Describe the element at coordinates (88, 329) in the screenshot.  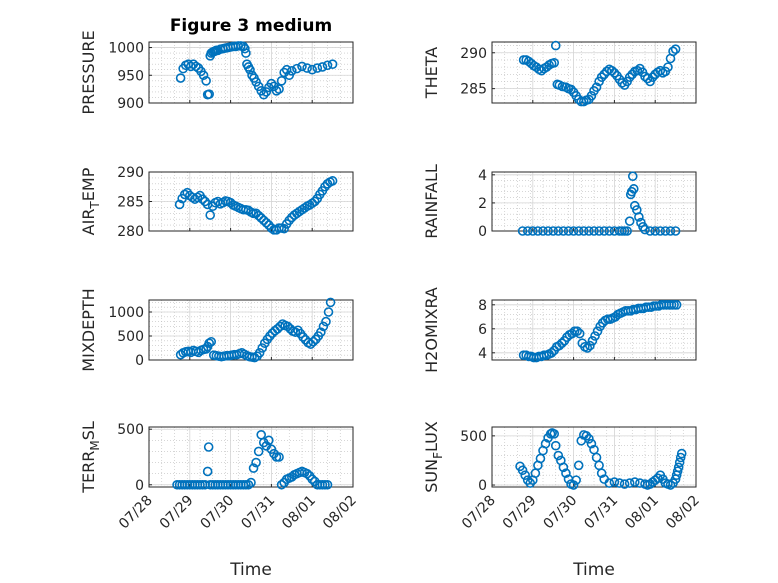
I see `y-axis-label: MIXDEPTH` at that location.